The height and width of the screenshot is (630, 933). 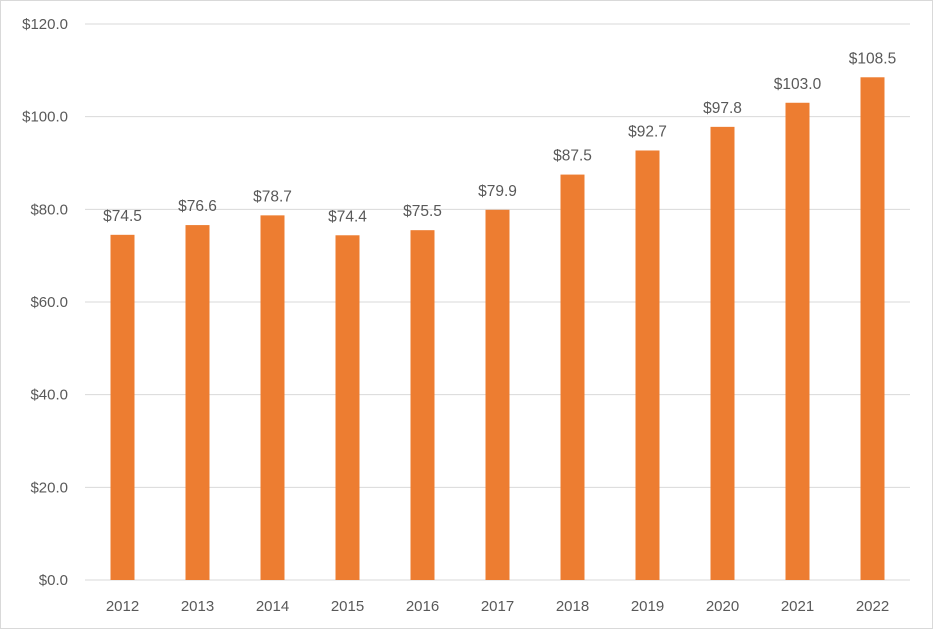 I want to click on data-label: $74.5, so click(x=122, y=216).